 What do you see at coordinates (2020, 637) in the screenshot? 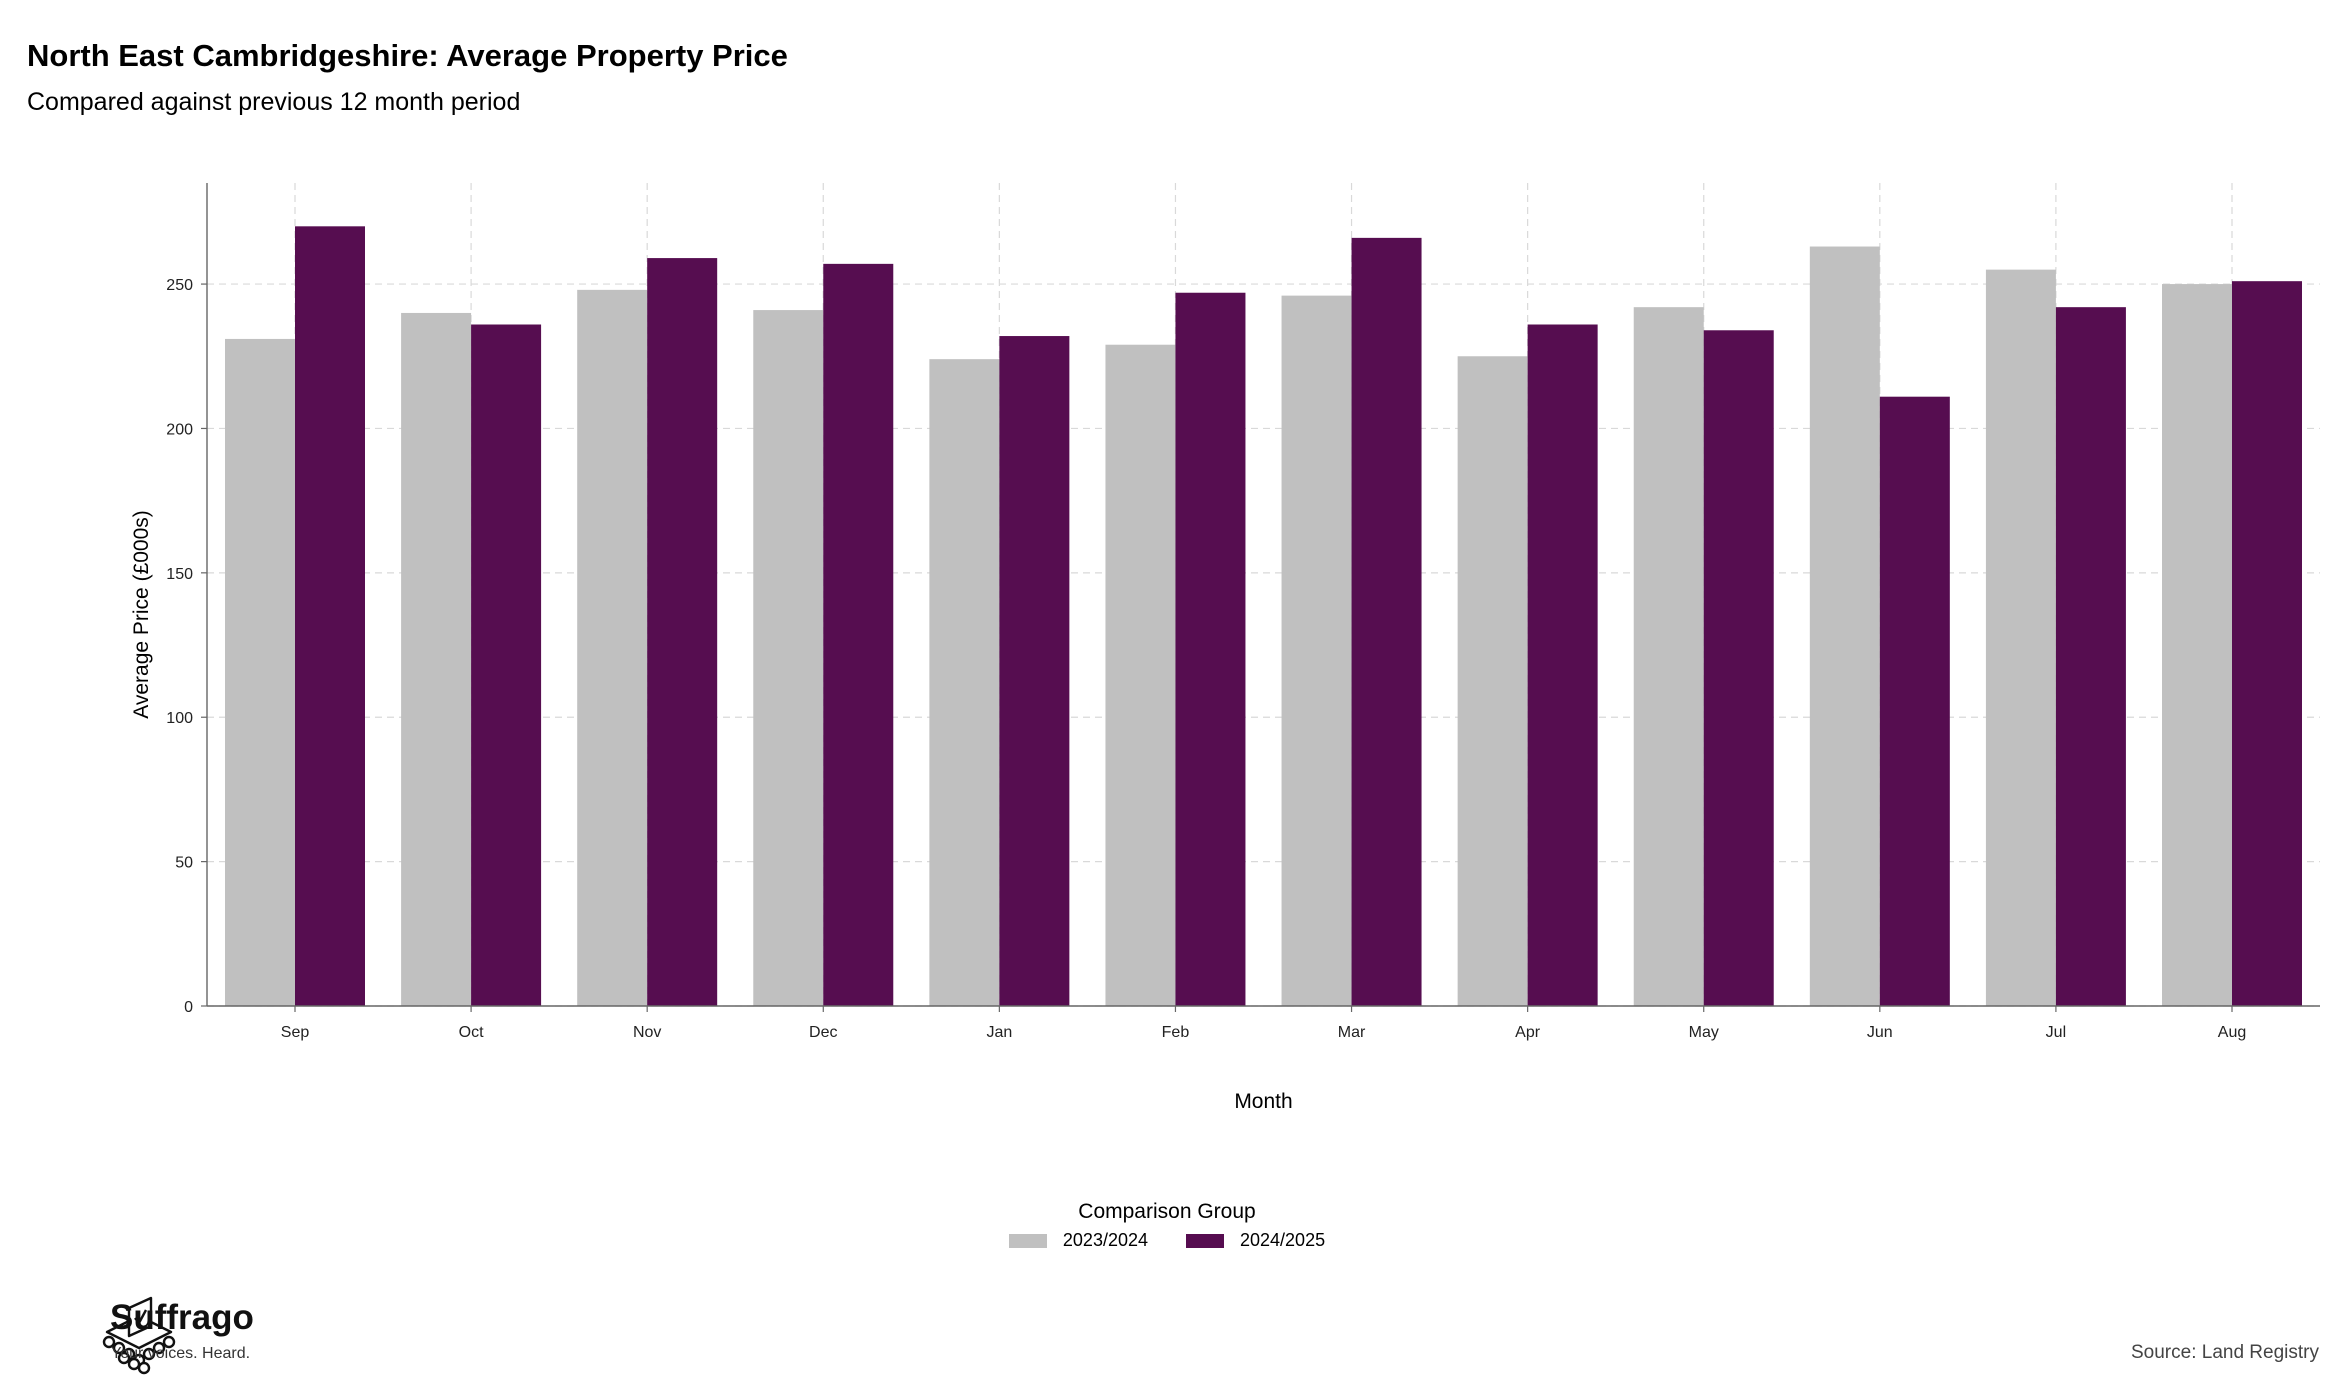
I see `bar-2023-2024-jul` at bounding box center [2020, 637].